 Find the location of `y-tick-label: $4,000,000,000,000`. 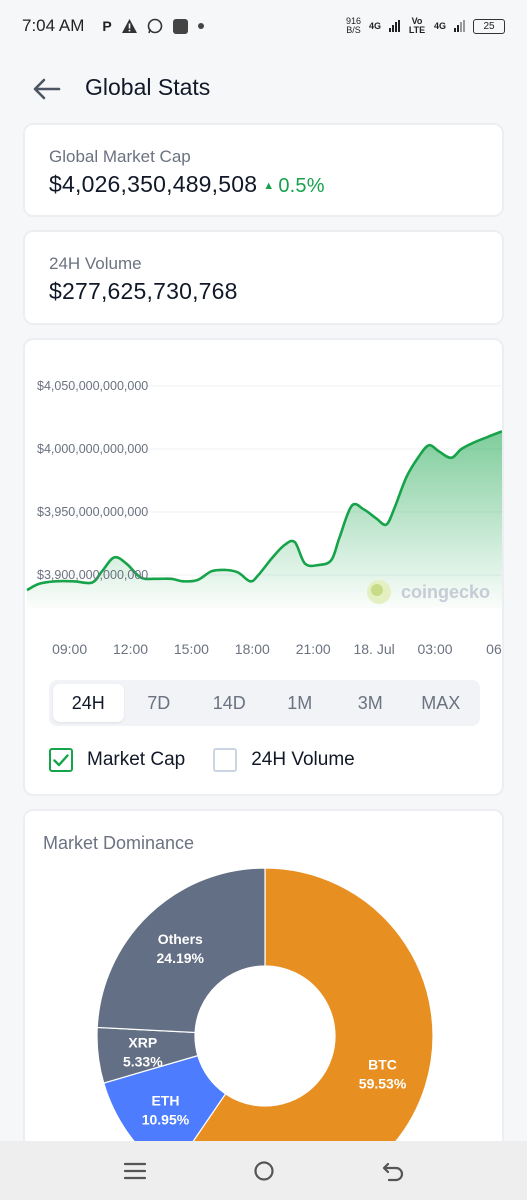

y-tick-label: $4,000,000,000,000 is located at coordinates (92, 449).